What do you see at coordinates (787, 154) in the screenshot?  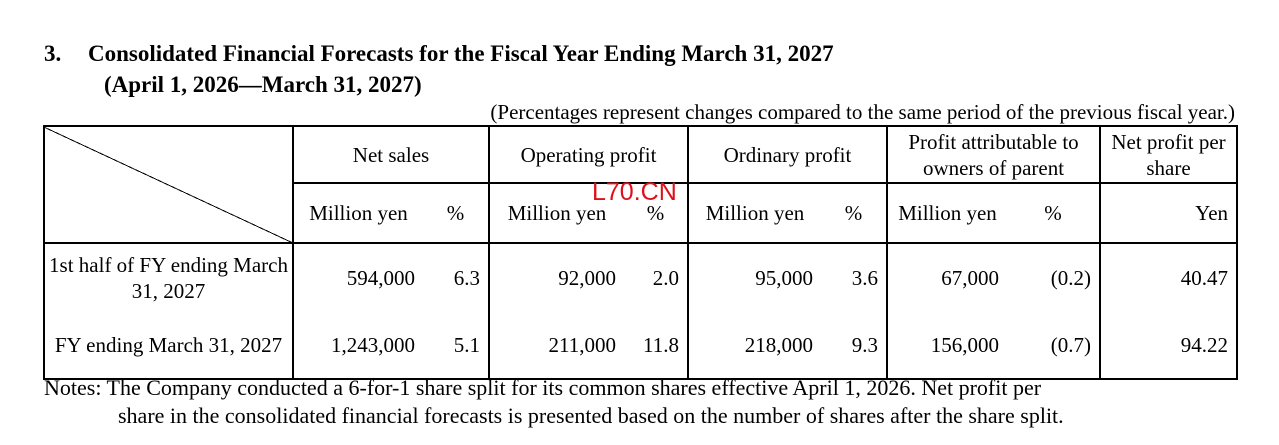 I see `col-ordinary-profit: Ordinary profit` at bounding box center [787, 154].